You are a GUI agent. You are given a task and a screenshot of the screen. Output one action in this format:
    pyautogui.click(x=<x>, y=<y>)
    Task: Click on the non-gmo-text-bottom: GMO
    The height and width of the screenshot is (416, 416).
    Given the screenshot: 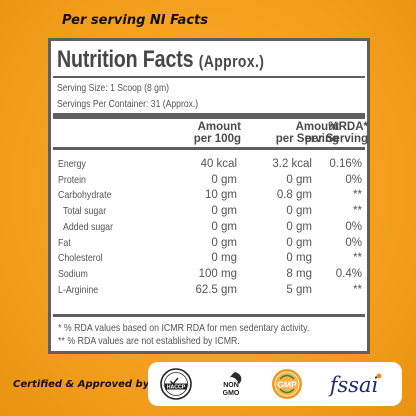 What is the action you would take?
    pyautogui.click(x=231, y=393)
    